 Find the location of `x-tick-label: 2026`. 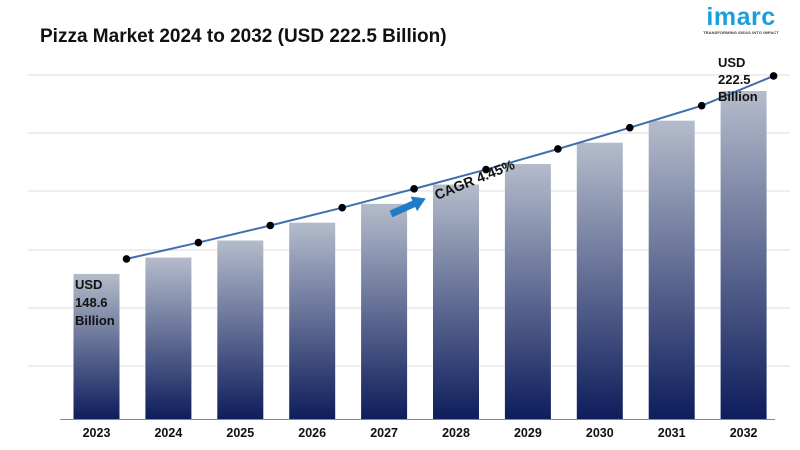

x-tick-label: 2026 is located at coordinates (312, 433).